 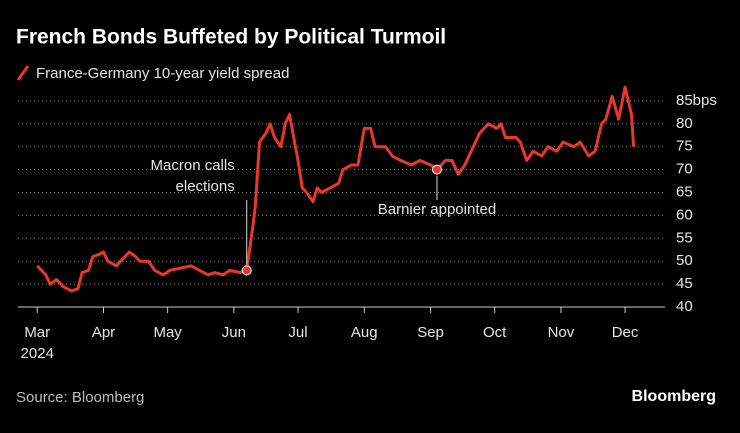 What do you see at coordinates (193, 165) in the screenshot?
I see `annotation-text: Macron calls` at bounding box center [193, 165].